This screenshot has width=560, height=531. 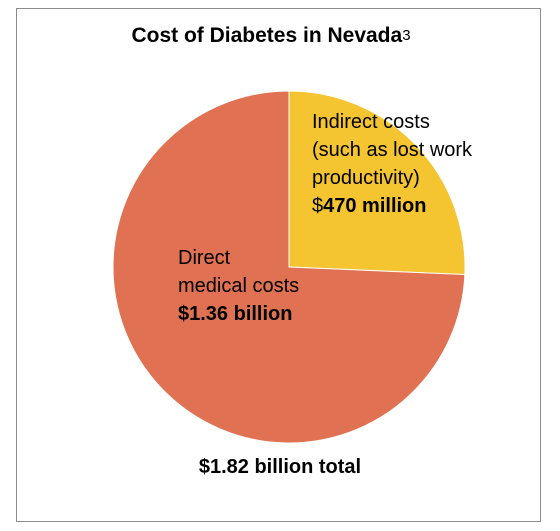 What do you see at coordinates (371, 122) in the screenshot?
I see `indirect-label-line1: Indirect costs` at bounding box center [371, 122].